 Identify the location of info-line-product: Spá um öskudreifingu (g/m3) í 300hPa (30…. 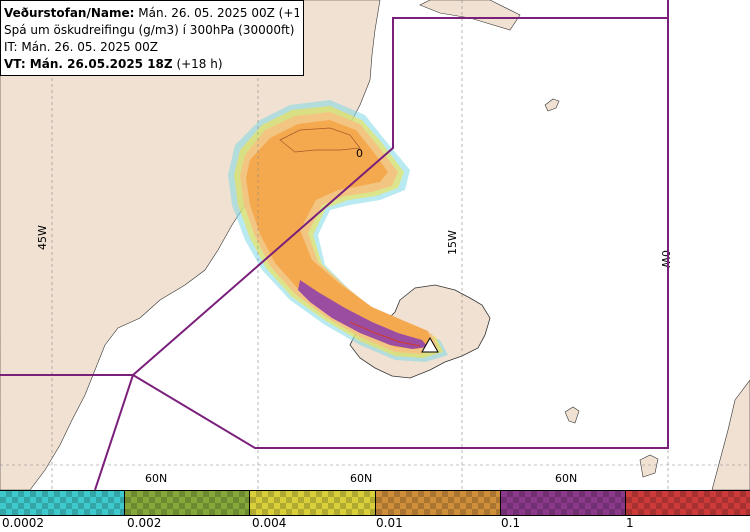
(149, 30).